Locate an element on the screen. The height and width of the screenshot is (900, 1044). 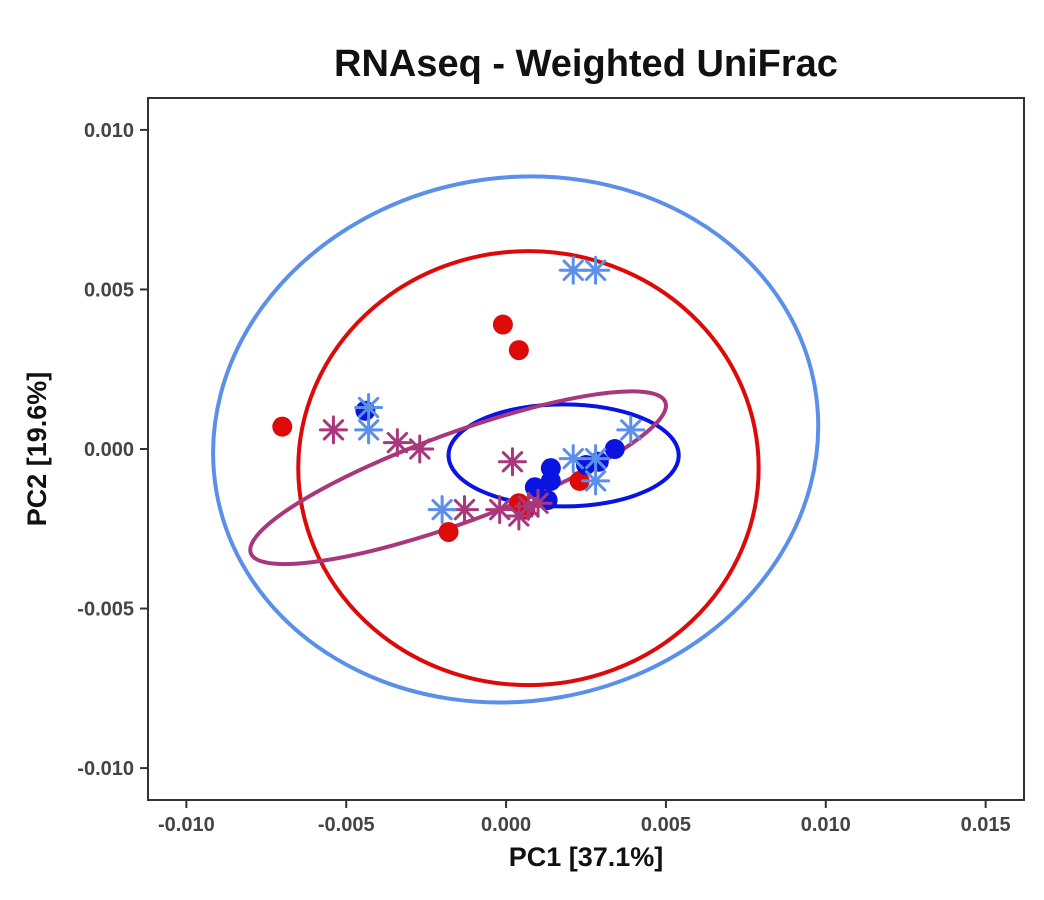
y-tick-label: 0.010 is located at coordinates (109, 131).